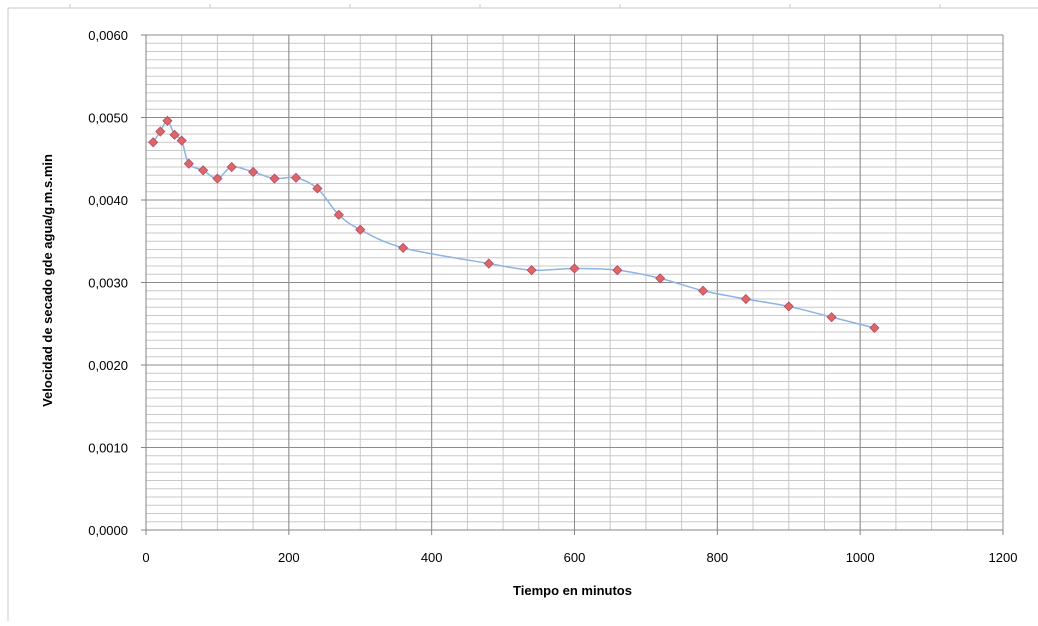 Image resolution: width=1038 pixels, height=626 pixels. I want to click on x-tick-label: 200, so click(289, 557).